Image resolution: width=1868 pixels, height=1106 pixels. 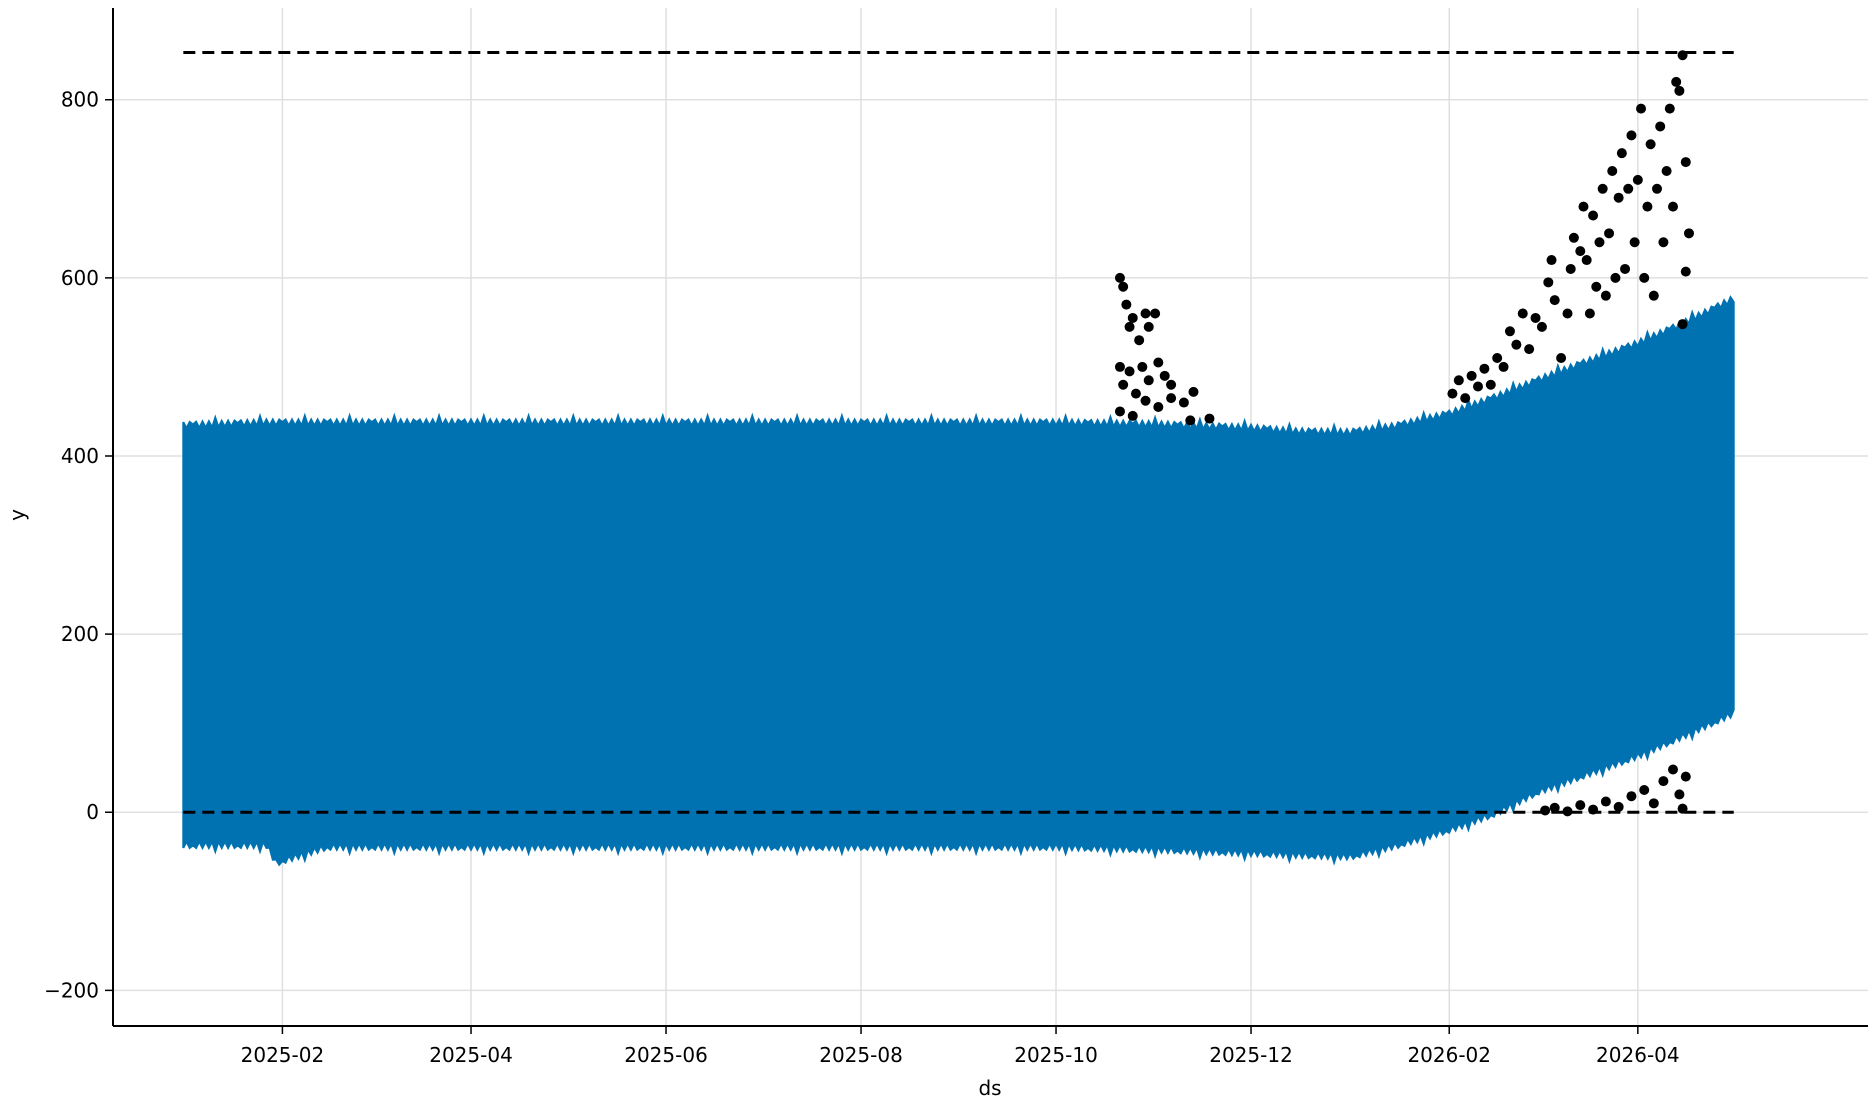 I want to click on x-tick-label: 2025-02, so click(x=283, y=1055).